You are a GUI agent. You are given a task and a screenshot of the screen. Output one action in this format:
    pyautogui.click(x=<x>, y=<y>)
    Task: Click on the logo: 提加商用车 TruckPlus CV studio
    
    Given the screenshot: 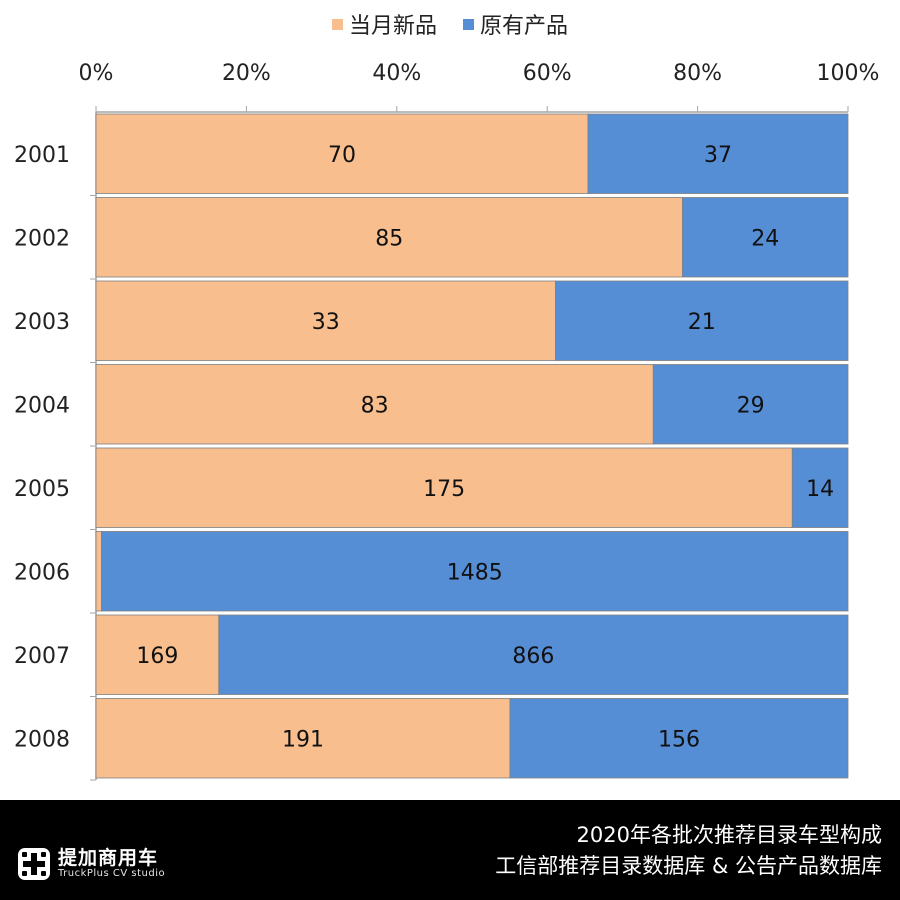 What is the action you would take?
    pyautogui.click(x=91, y=864)
    